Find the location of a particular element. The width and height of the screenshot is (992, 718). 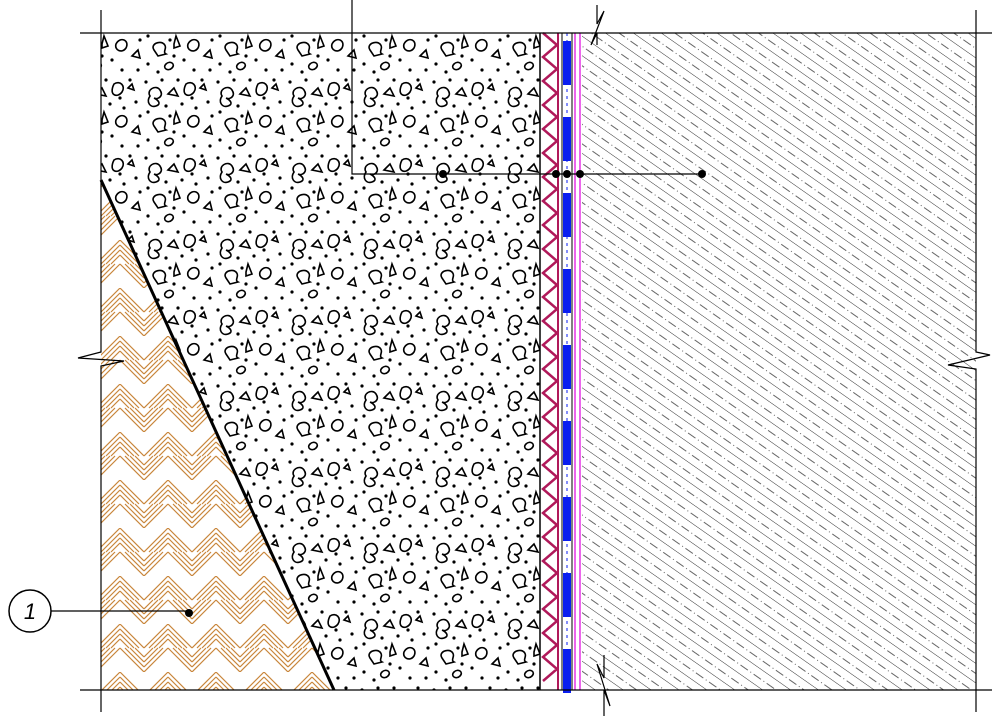

film-layer is located at coordinates (577, 361).